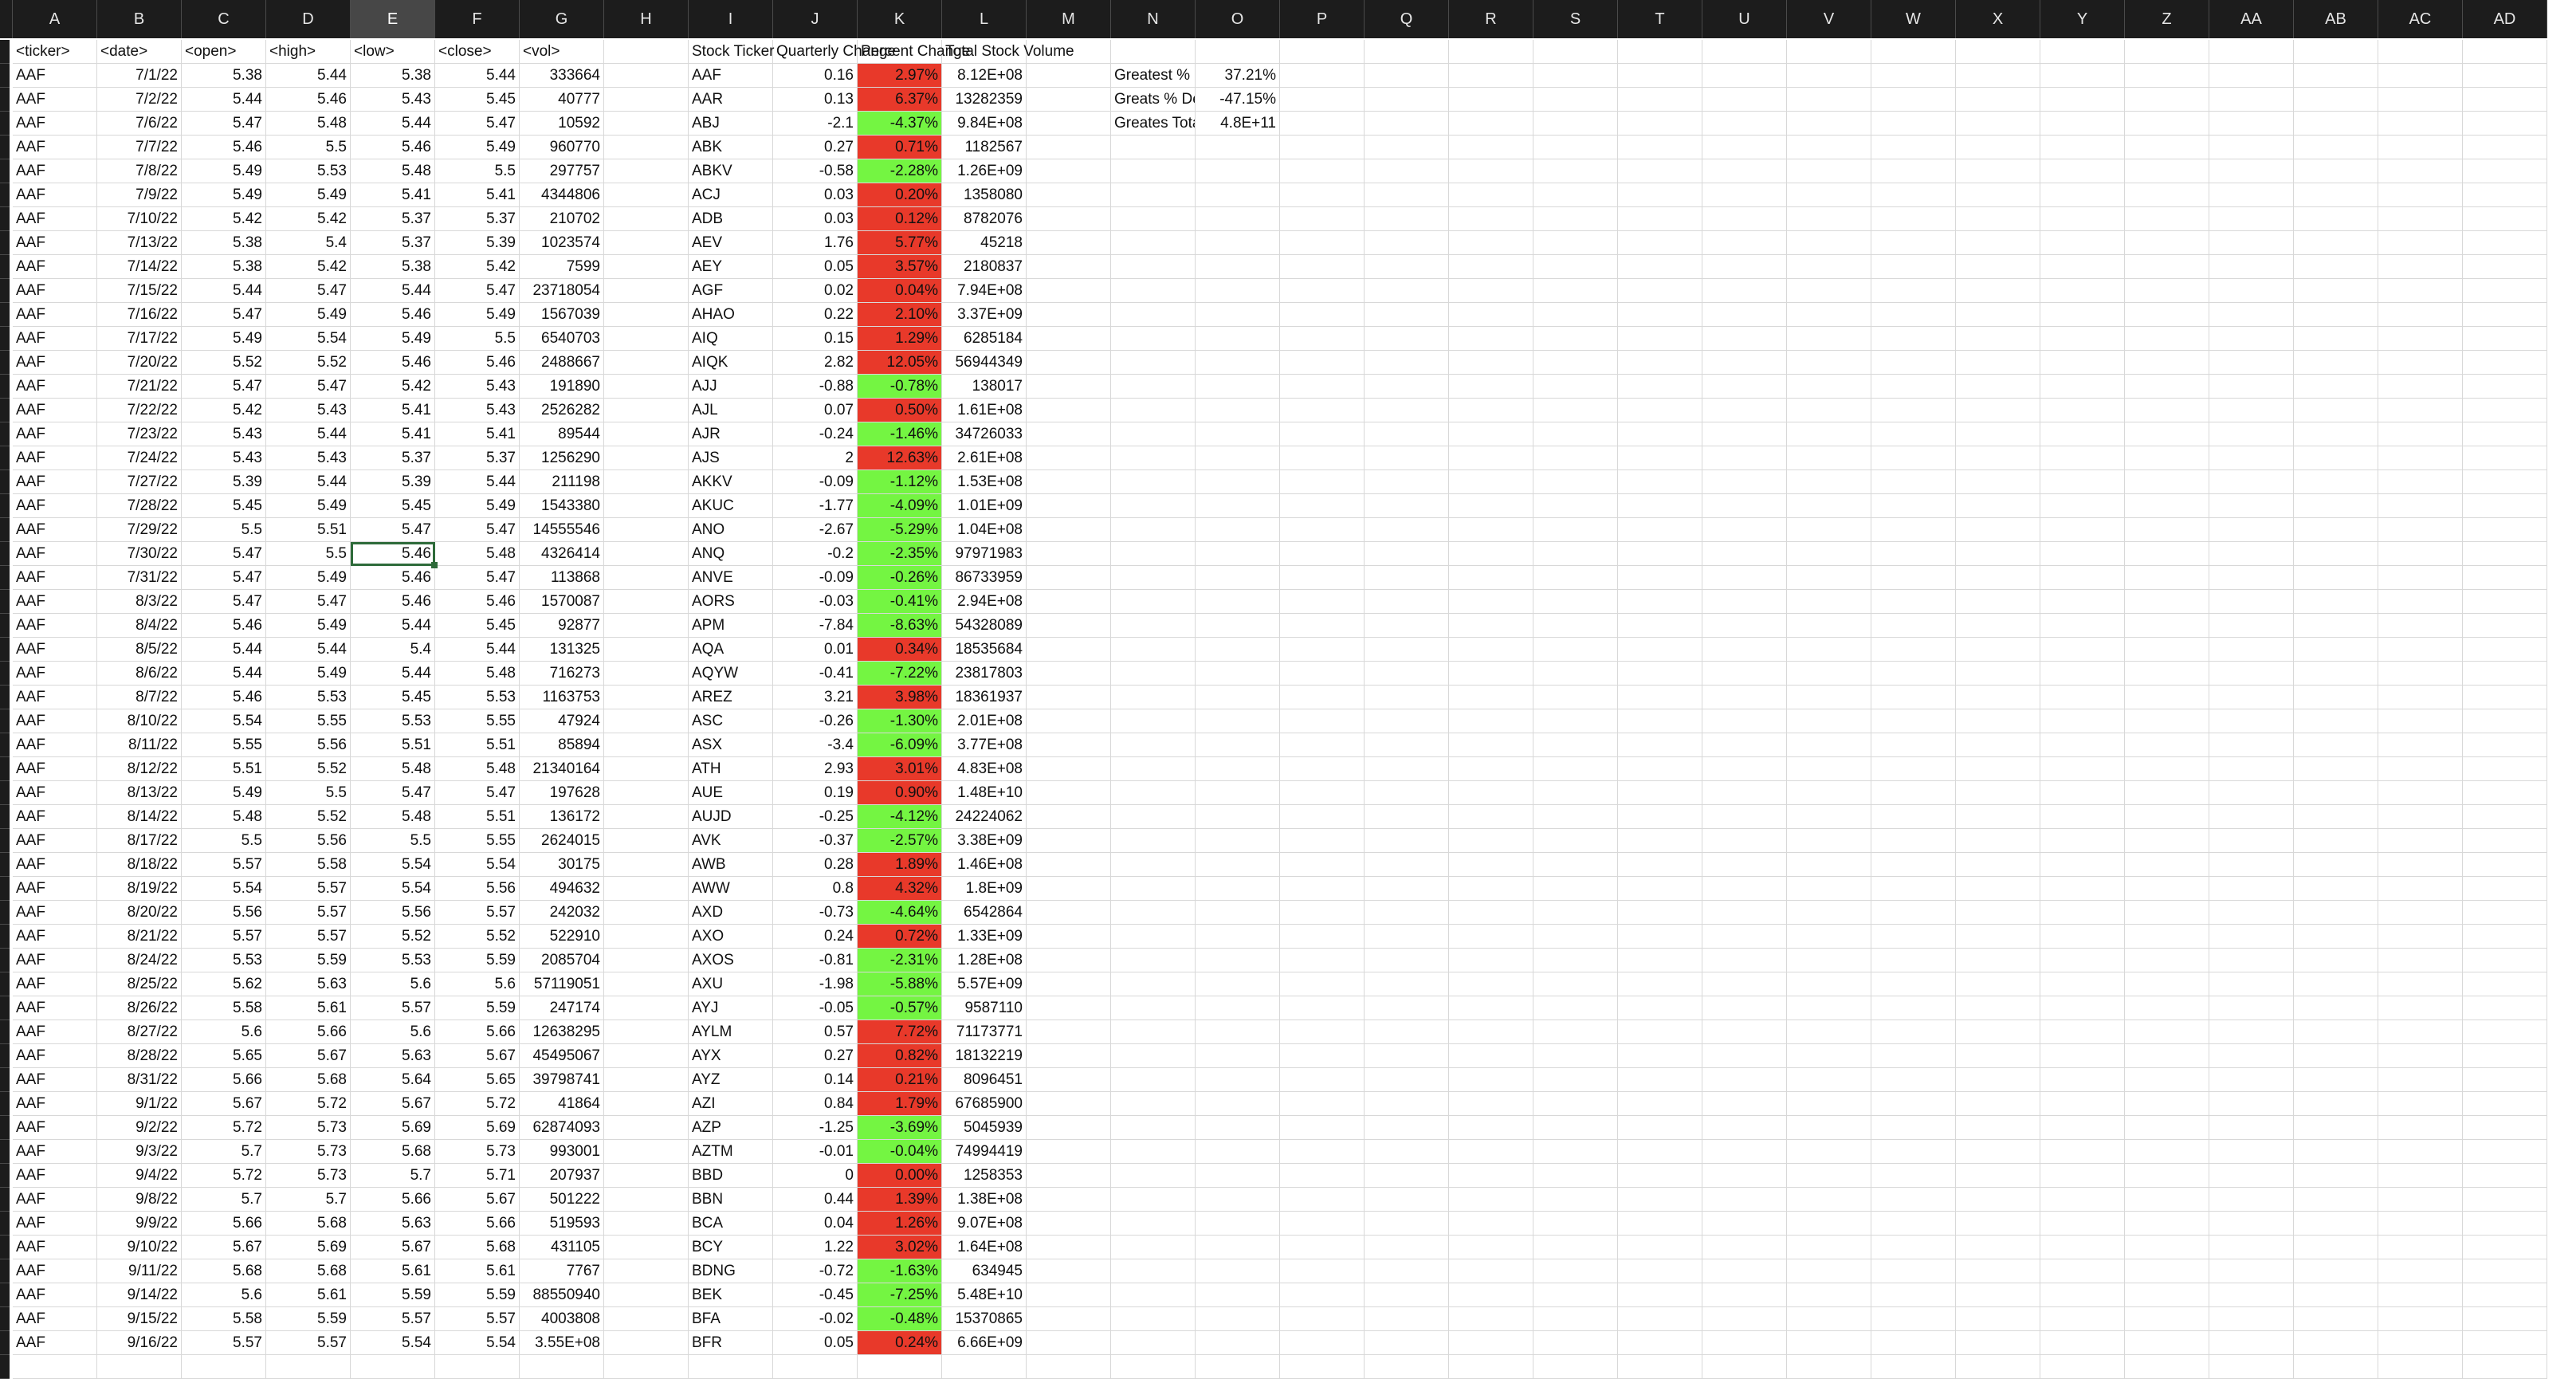 This screenshot has height=1379, width=2576. What do you see at coordinates (1322, 650) in the screenshot?
I see `cell-P26` at bounding box center [1322, 650].